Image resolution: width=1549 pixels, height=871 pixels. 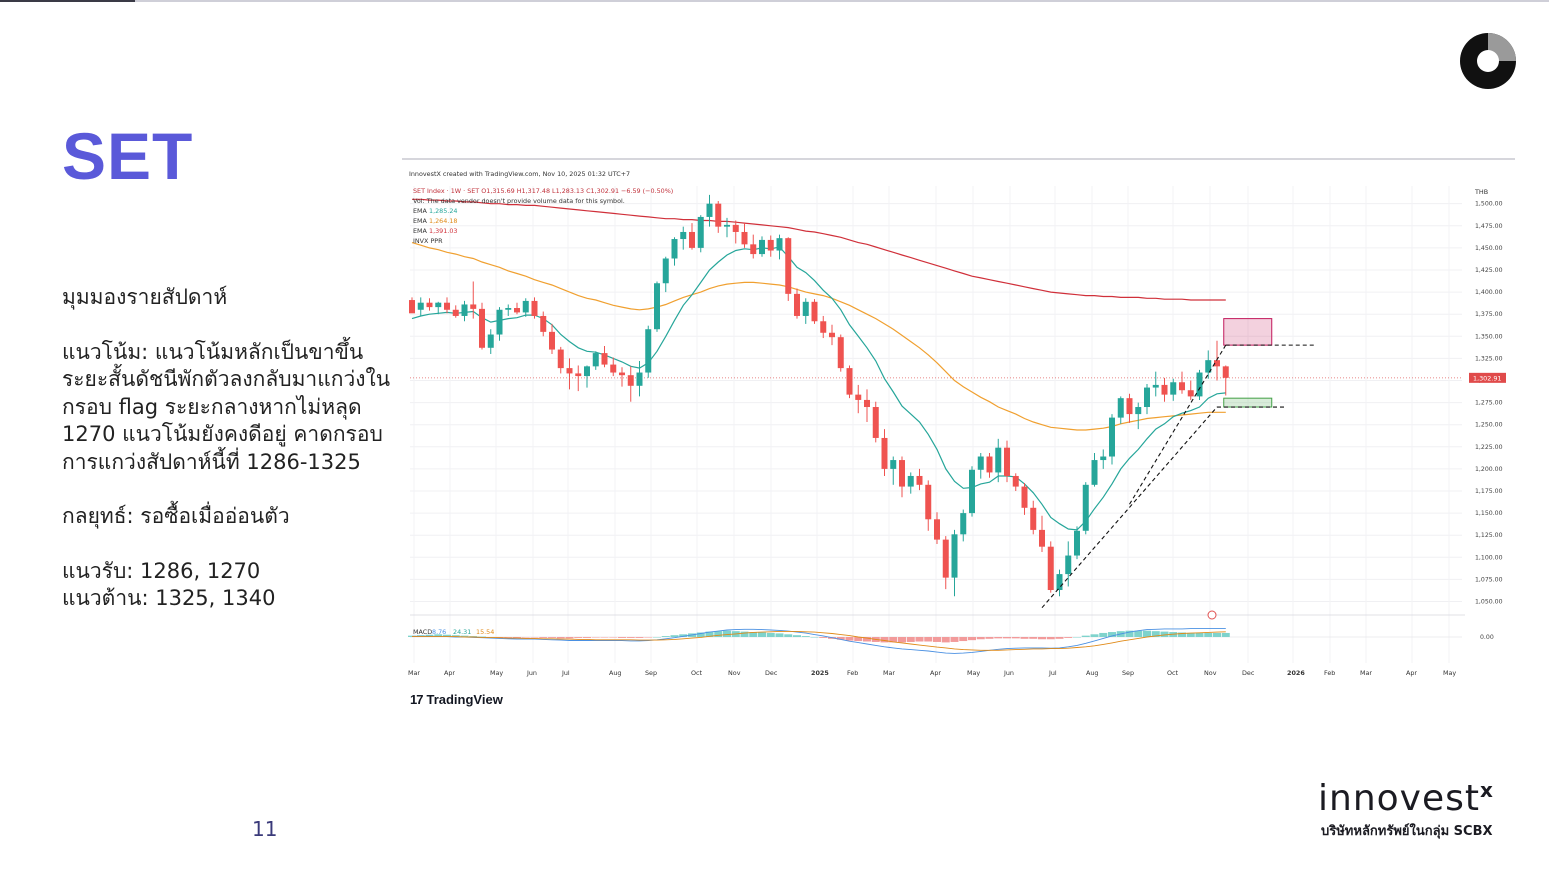 I want to click on tradingview-wordmark: TradingView, so click(x=464, y=699).